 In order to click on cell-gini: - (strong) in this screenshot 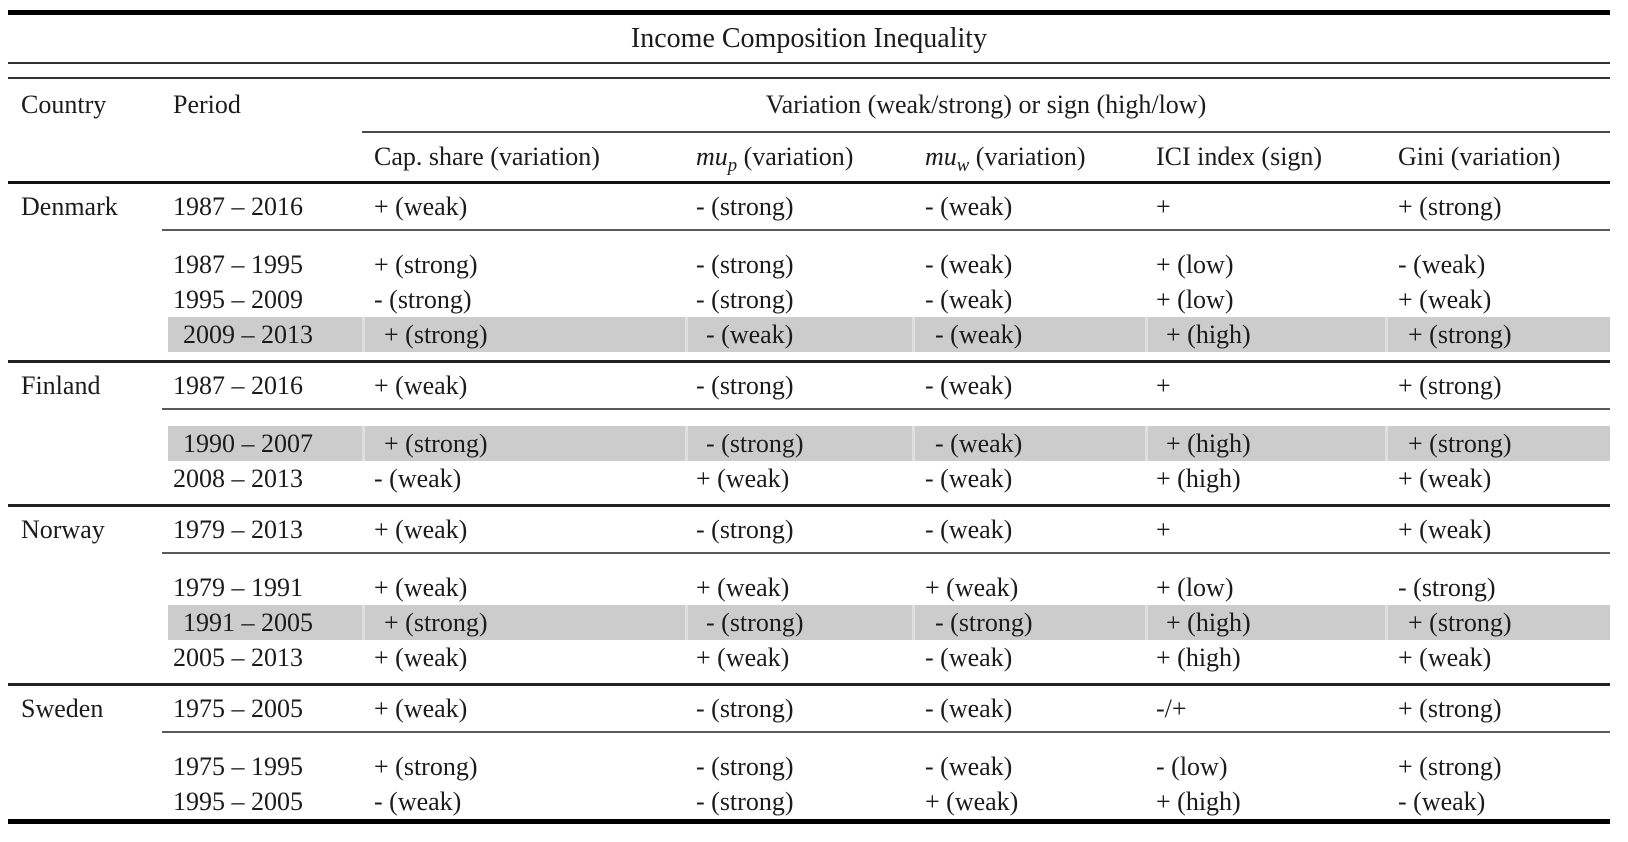, I will do `click(1447, 587)`.